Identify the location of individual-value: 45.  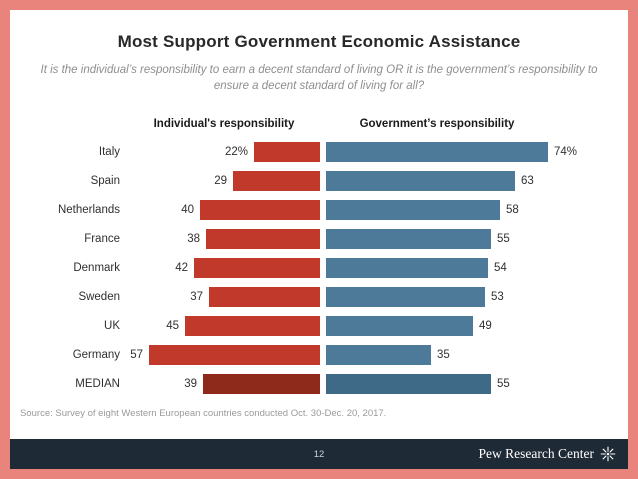
(172, 325).